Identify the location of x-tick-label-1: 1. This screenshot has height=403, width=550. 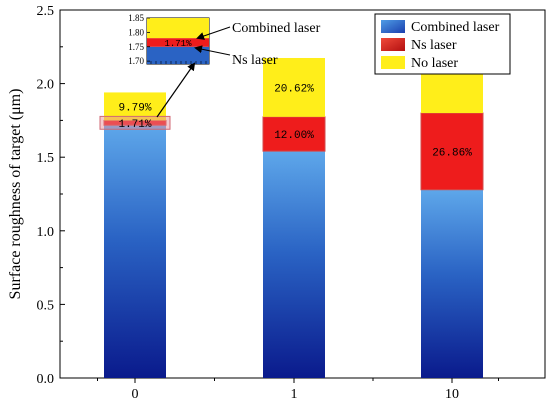
(294, 394).